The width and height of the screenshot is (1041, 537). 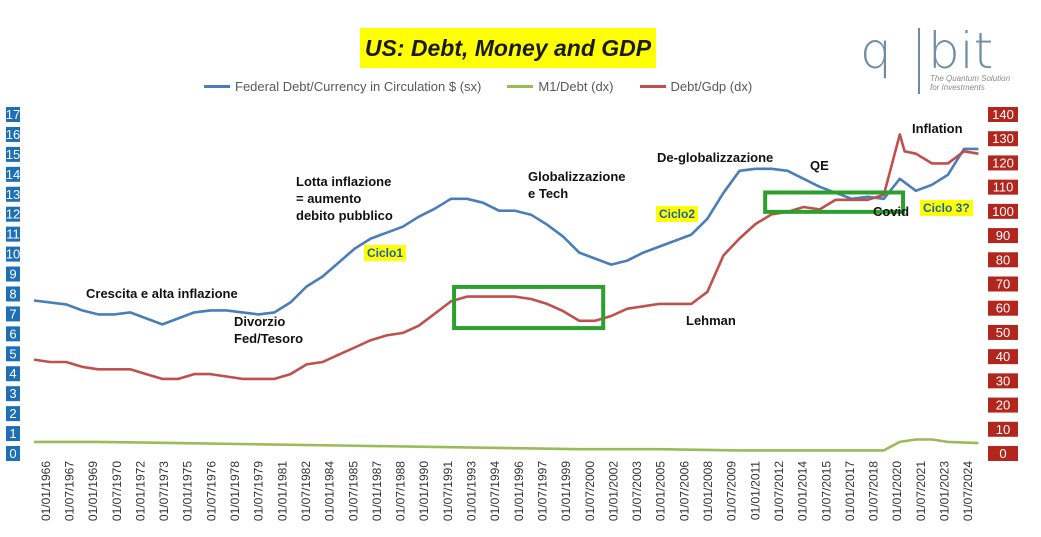 I want to click on left-tick-label: 2, so click(x=12, y=413).